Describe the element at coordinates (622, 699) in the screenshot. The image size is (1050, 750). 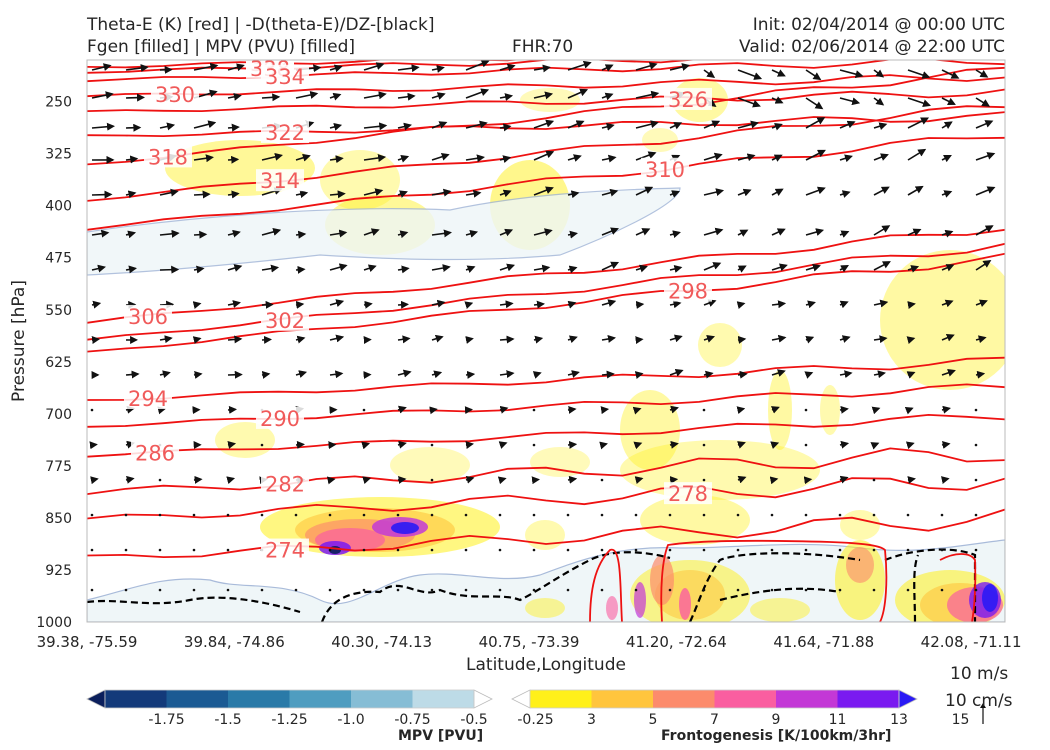
I see `fgen-colorbar-segment` at that location.